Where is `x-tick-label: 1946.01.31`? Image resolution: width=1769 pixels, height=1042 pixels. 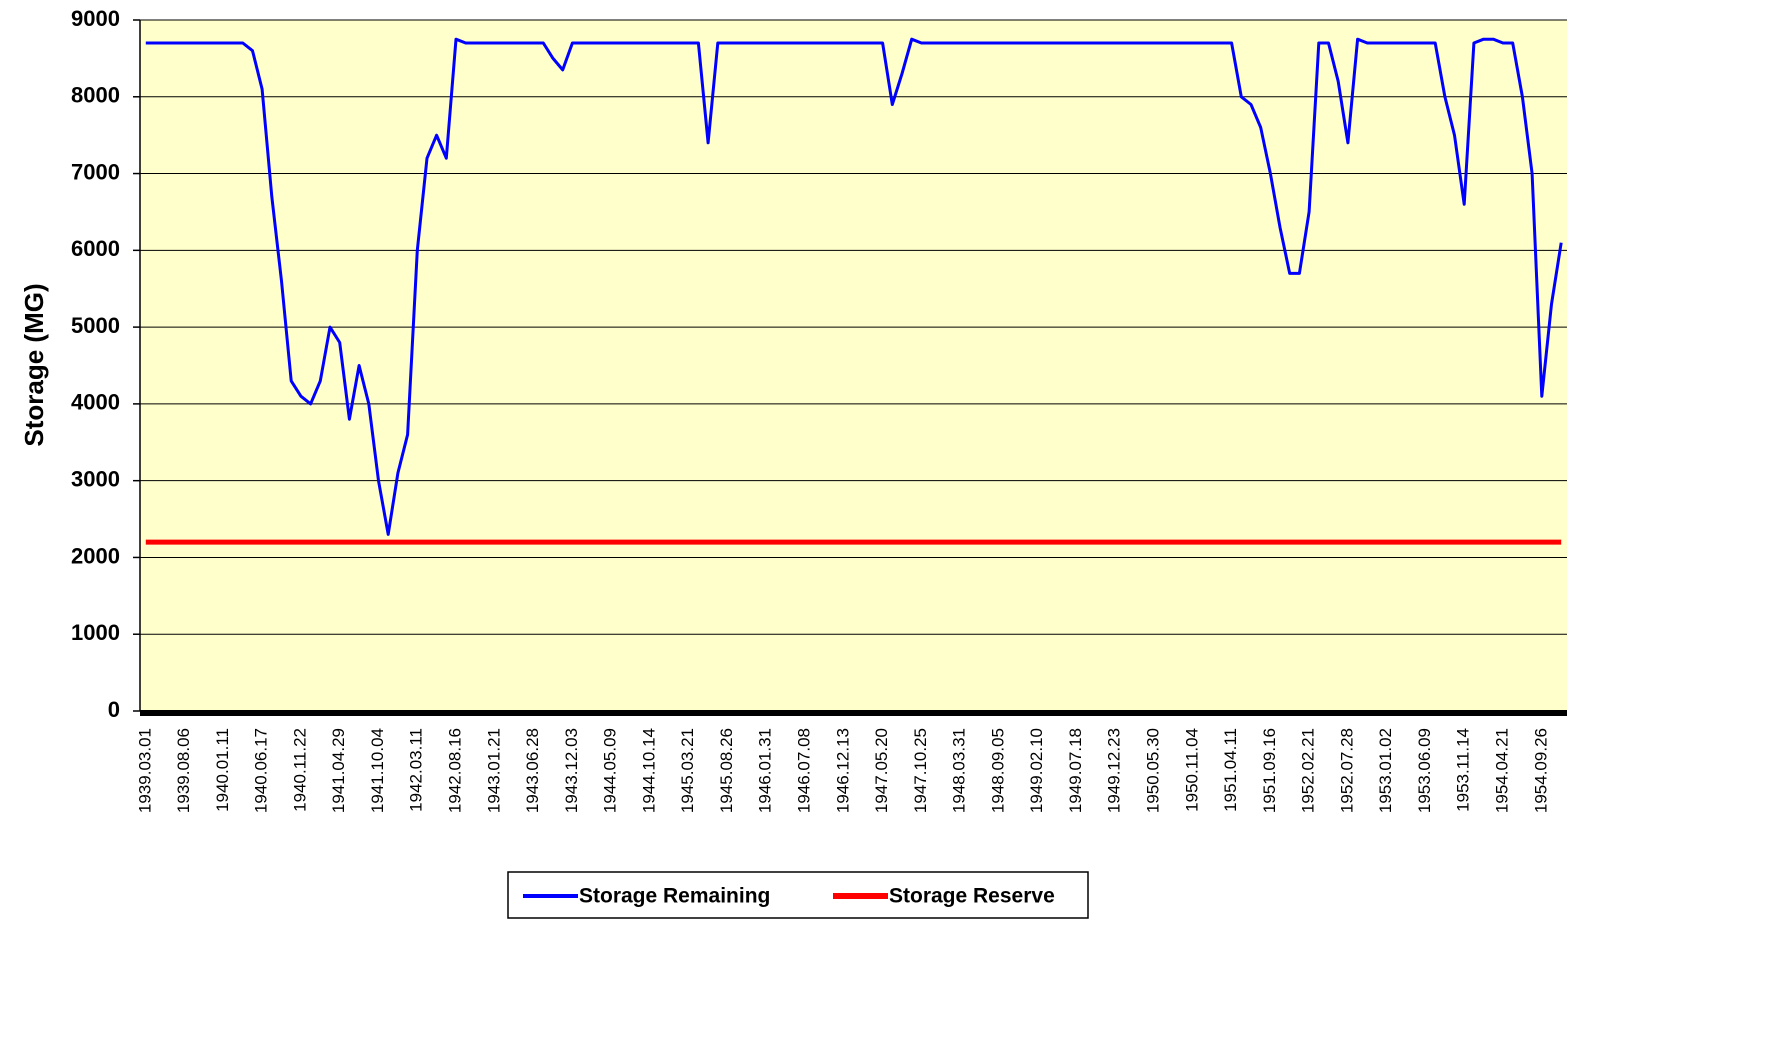
x-tick-label: 1946.01.31 is located at coordinates (765, 770).